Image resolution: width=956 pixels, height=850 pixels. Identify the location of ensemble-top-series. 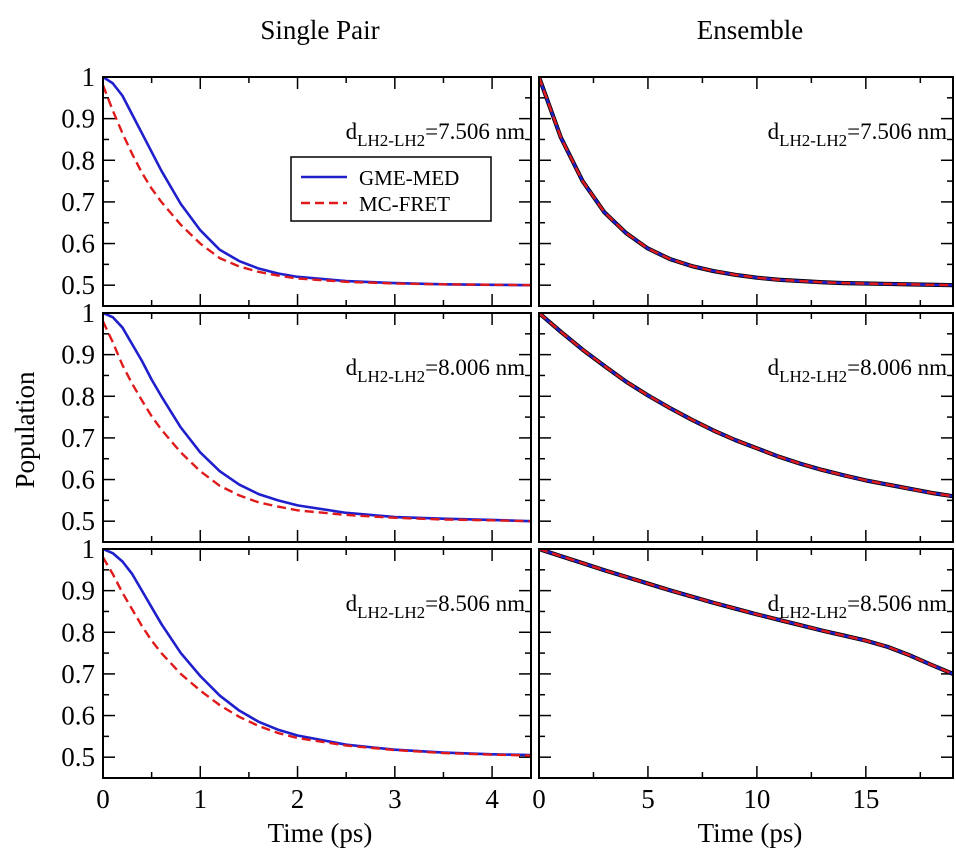
(746, 182).